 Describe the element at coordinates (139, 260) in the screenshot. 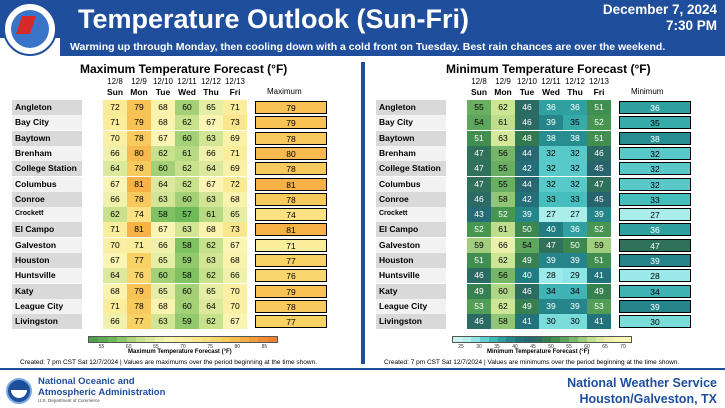

I see `temp-cell: 77` at that location.